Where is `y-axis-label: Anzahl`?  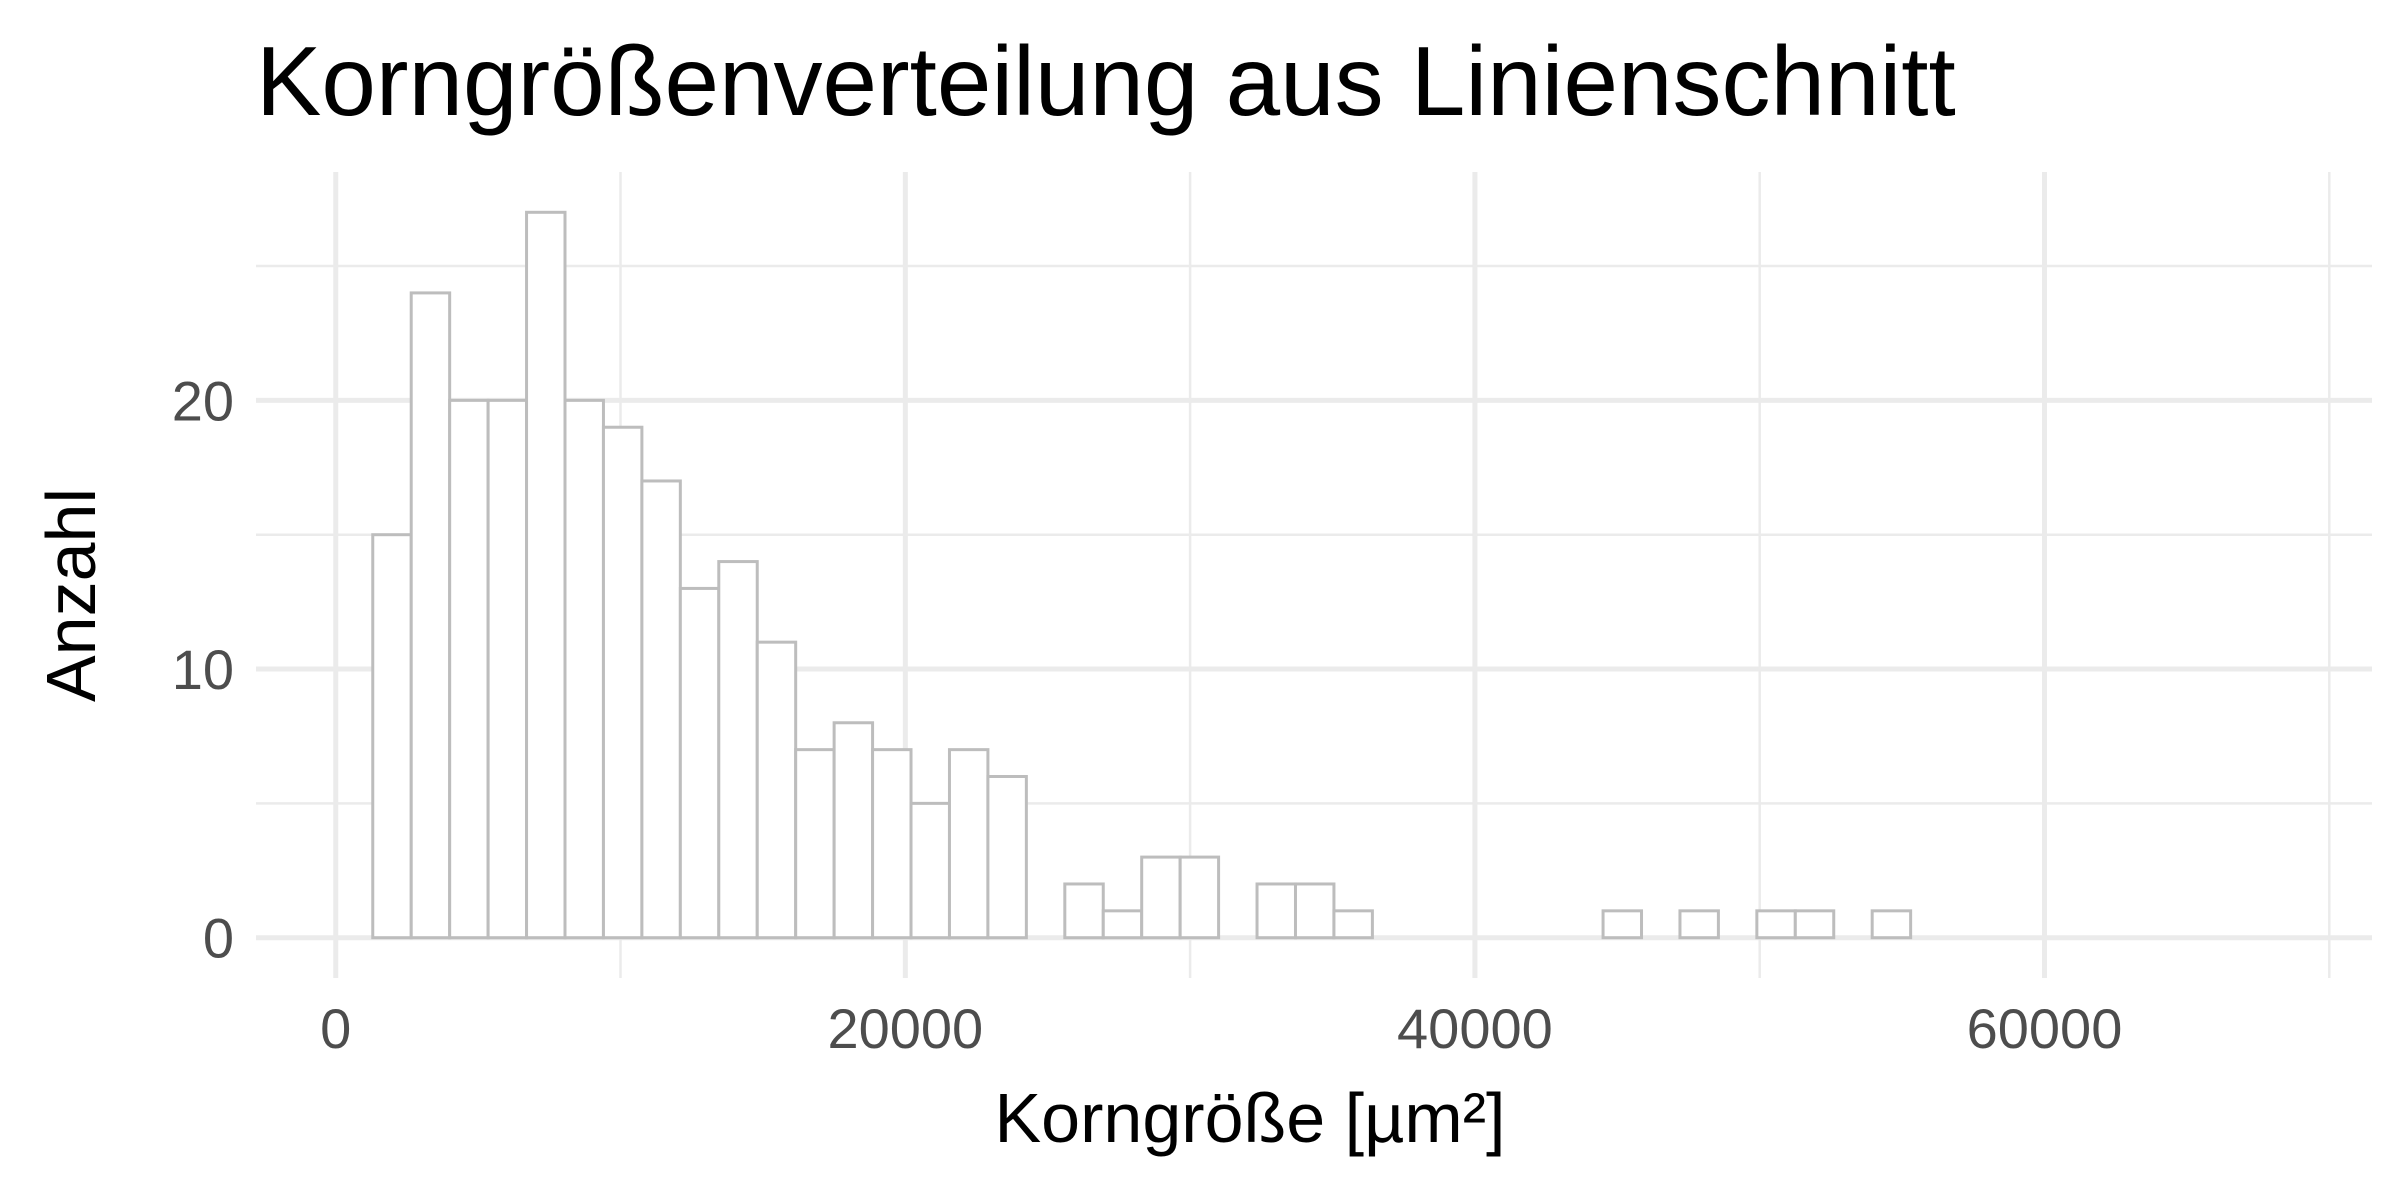 y-axis-label: Anzahl is located at coordinates (71, 595).